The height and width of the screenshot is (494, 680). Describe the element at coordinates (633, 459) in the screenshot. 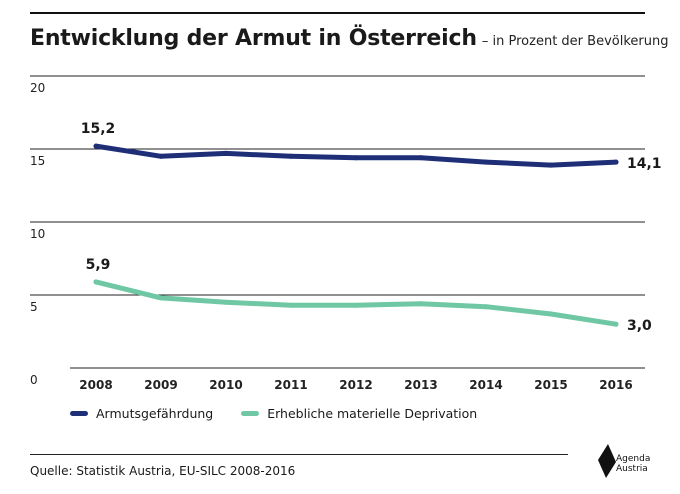

I see `logo-line-1: Agenda` at that location.